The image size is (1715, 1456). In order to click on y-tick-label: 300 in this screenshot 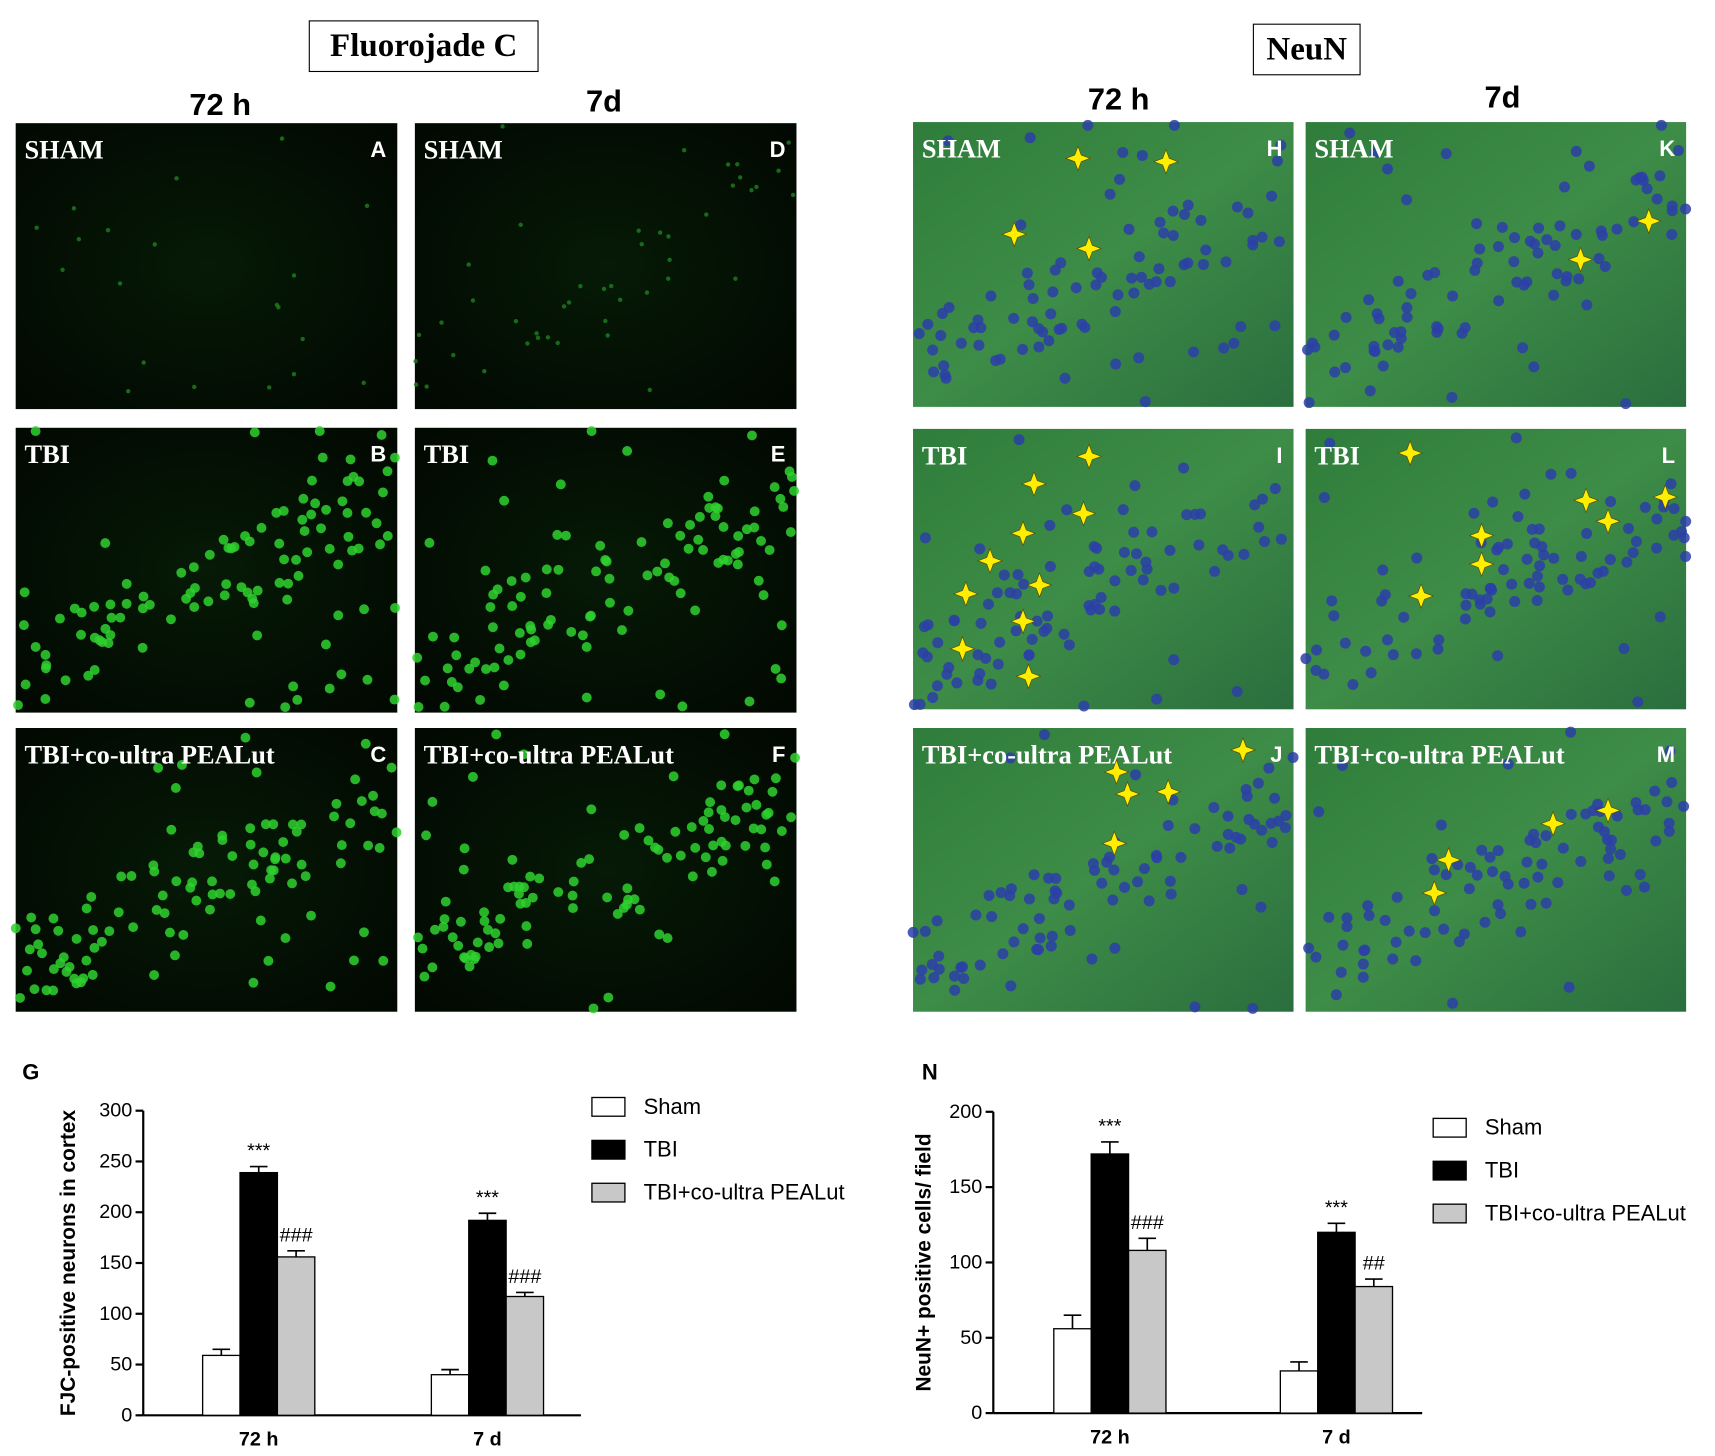, I will do `click(115, 1111)`.